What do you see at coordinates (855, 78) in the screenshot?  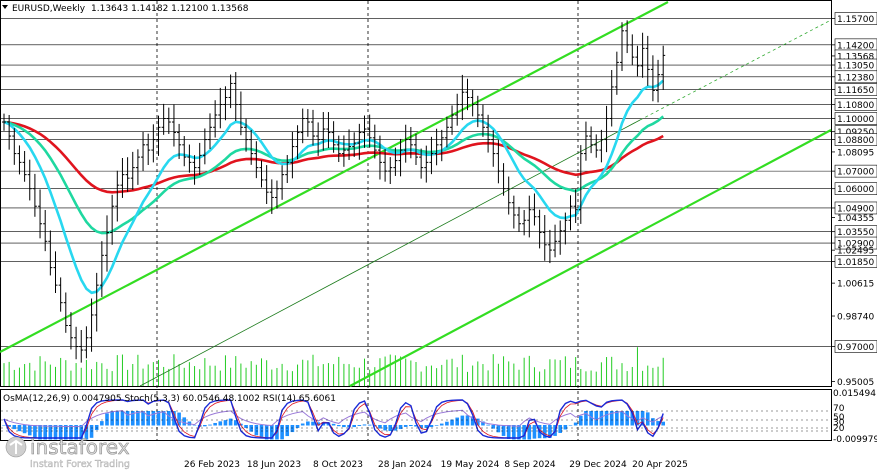 I see `price-label: 1.12380` at bounding box center [855, 78].